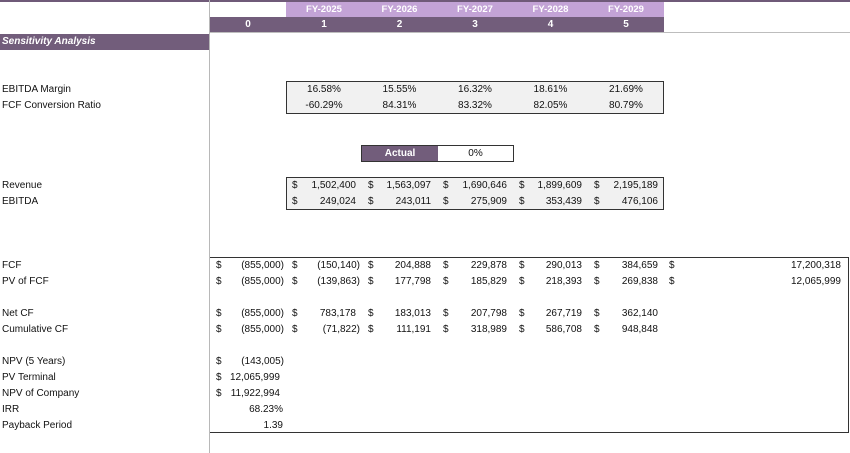  What do you see at coordinates (412, 281) in the screenshot?
I see `pv-fcf-y2: 177,798` at bounding box center [412, 281].